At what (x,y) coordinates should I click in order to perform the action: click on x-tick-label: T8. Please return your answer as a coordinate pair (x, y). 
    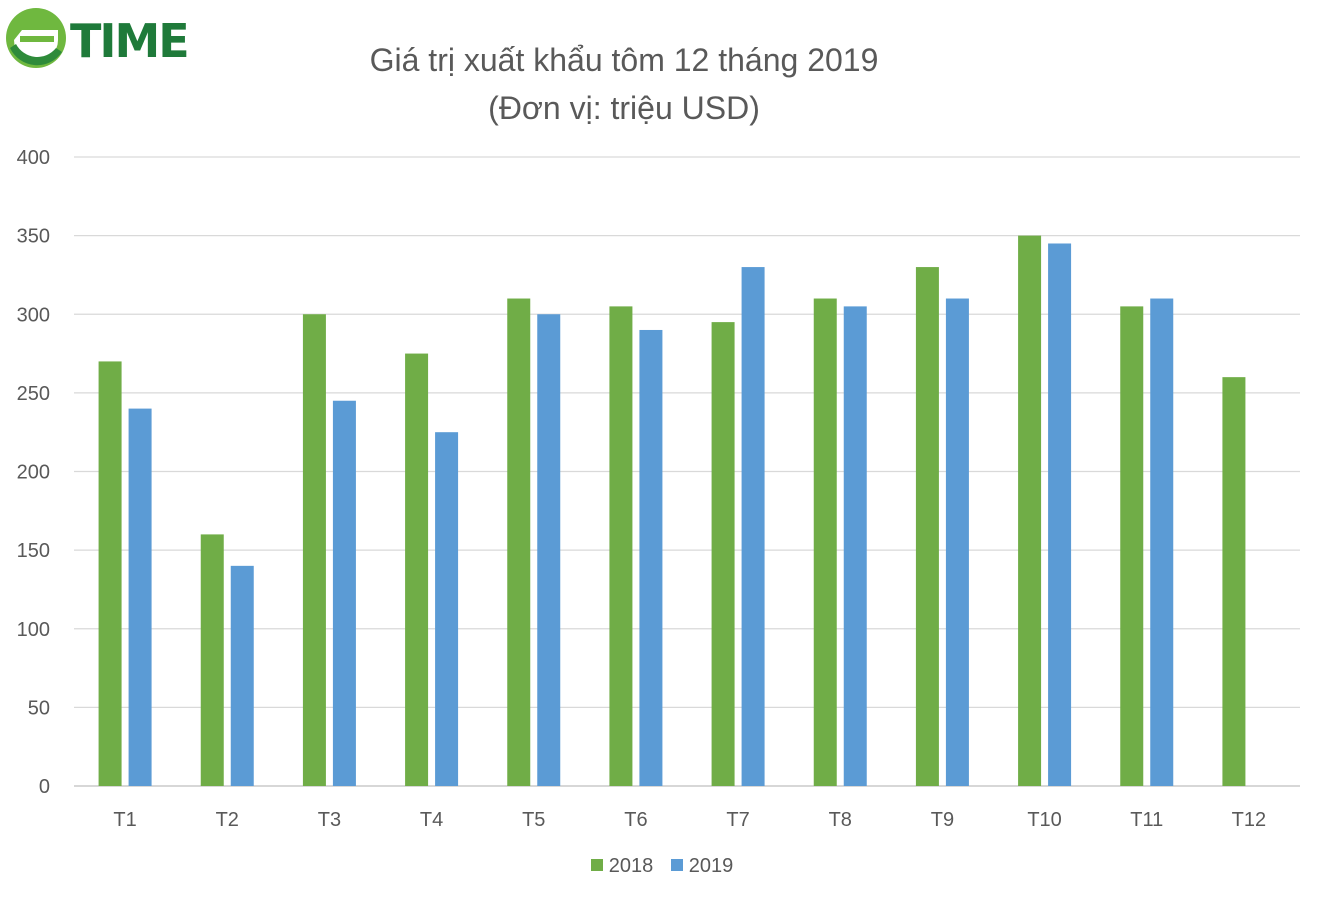
    Looking at the image, I should click on (840, 820).